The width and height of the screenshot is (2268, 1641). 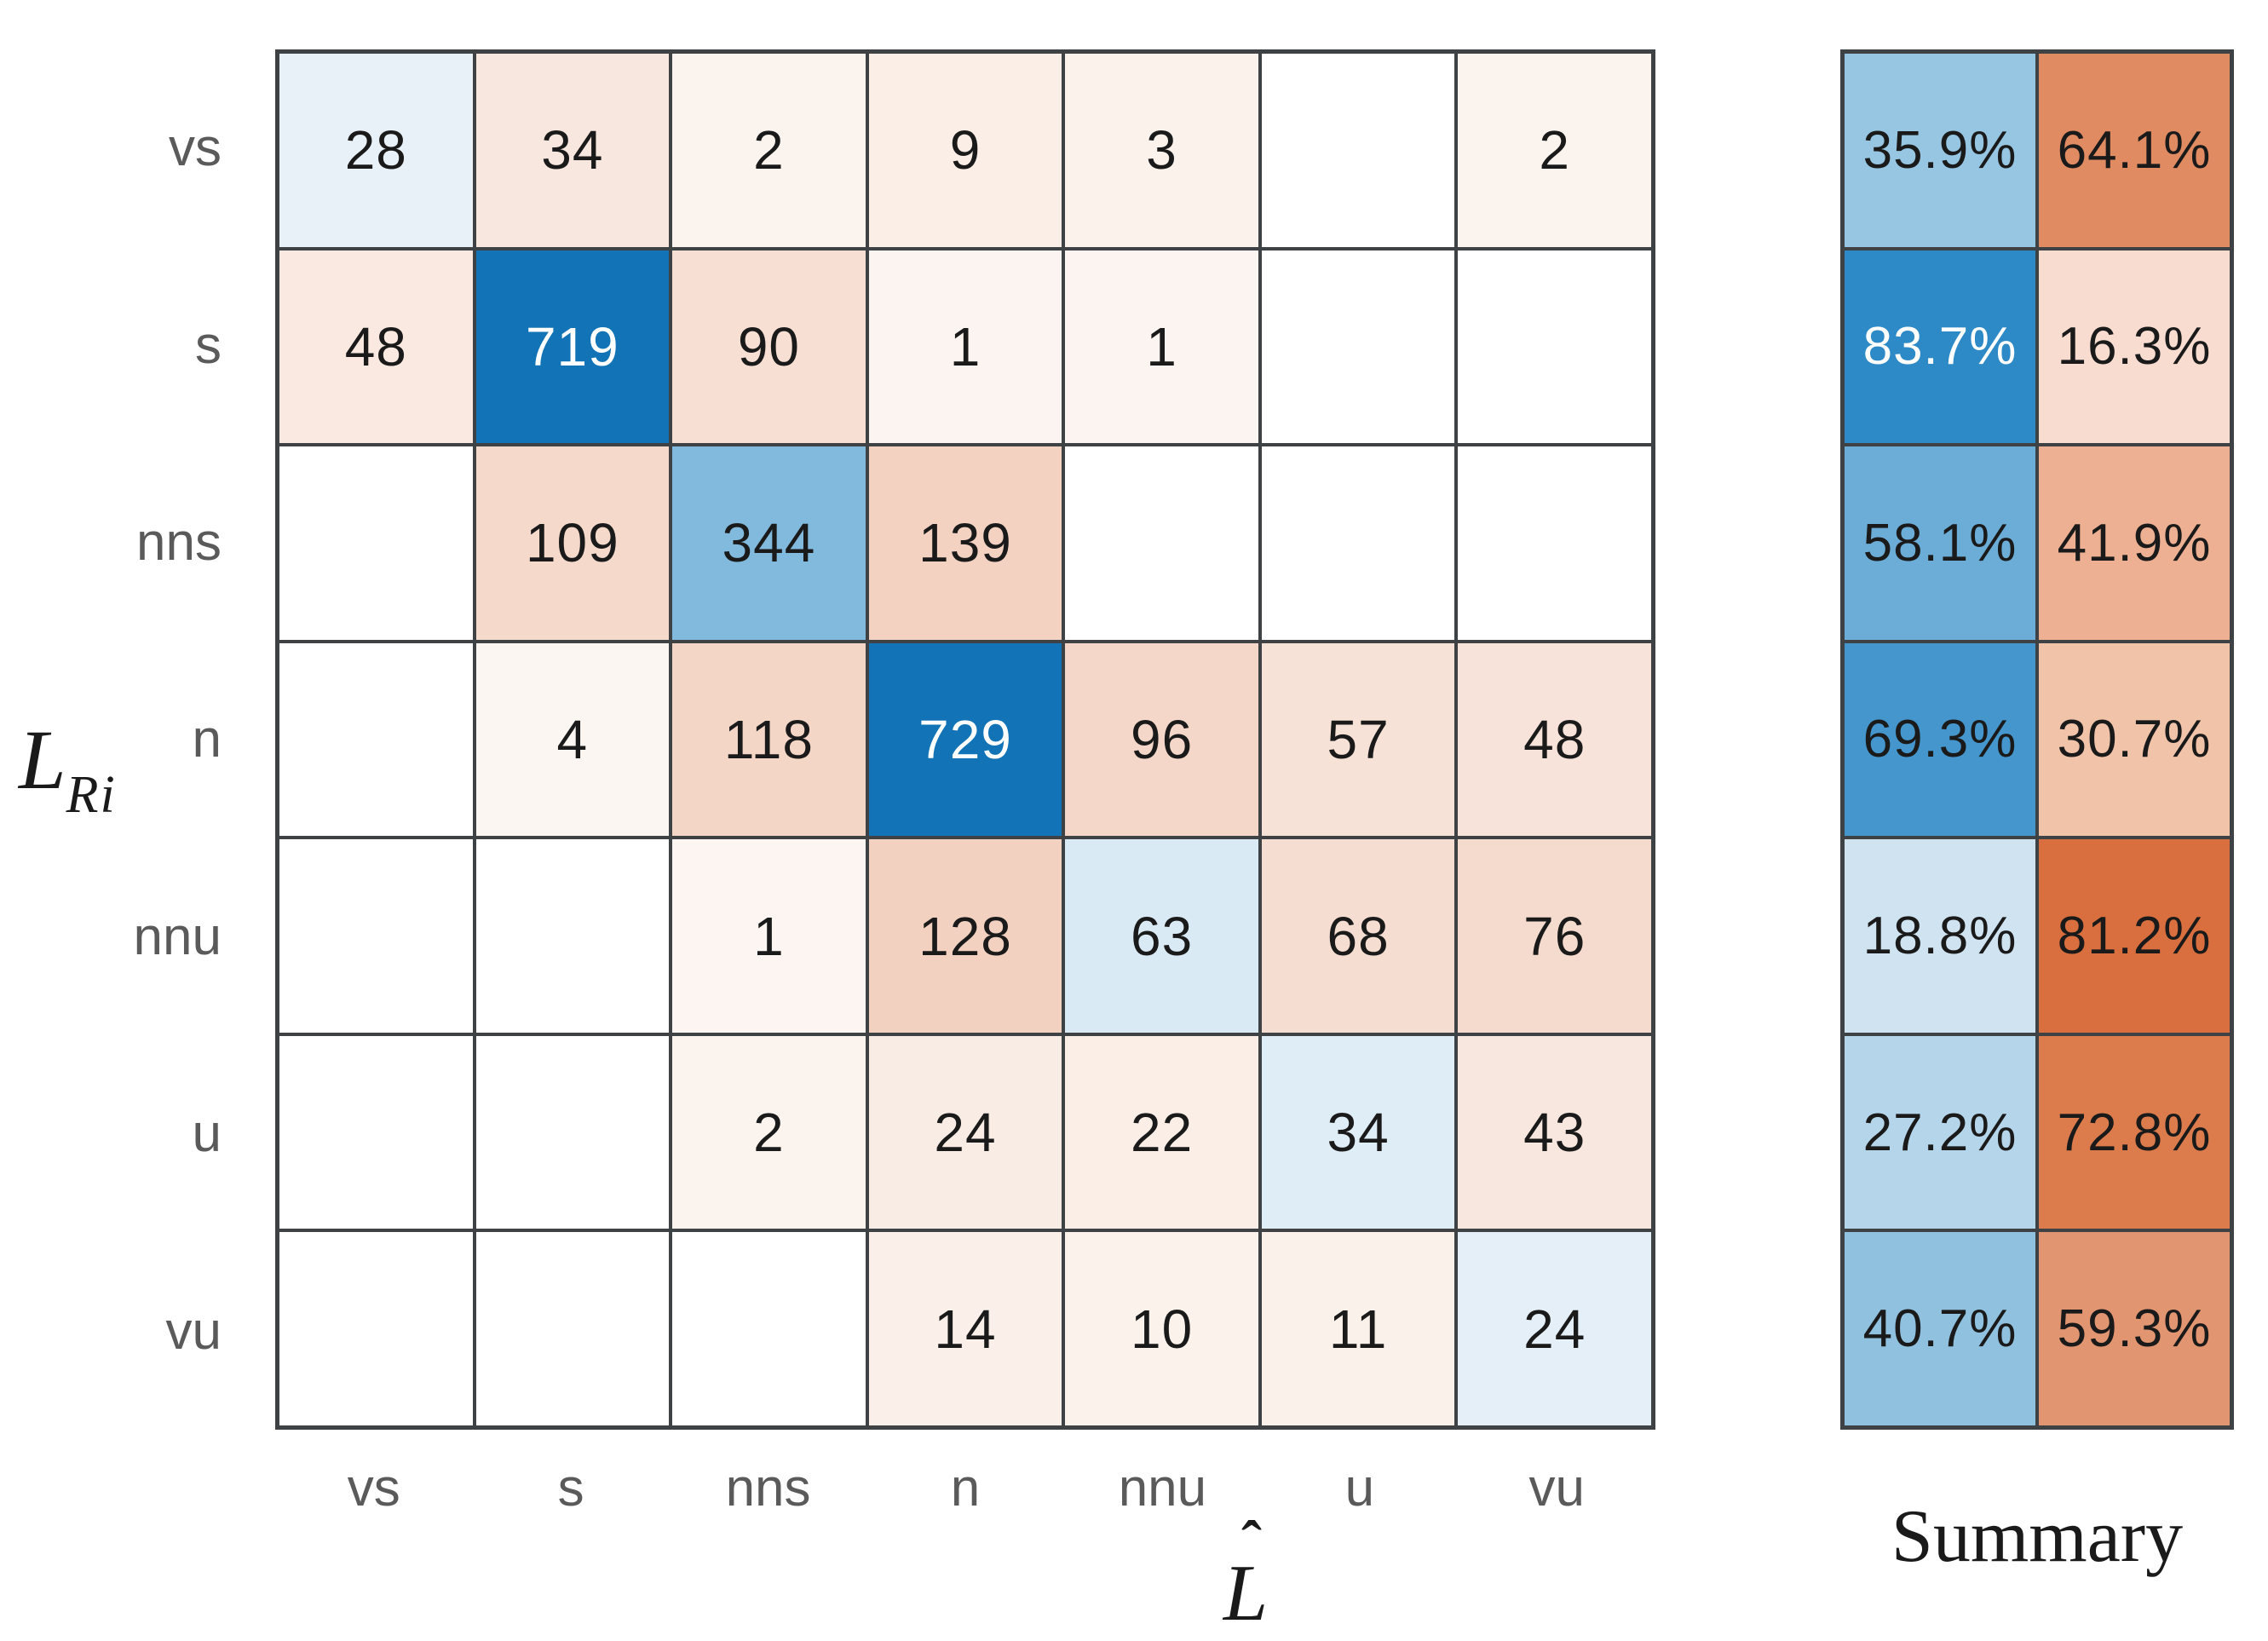 I want to click on matrix-cell-vs-vu: 2, so click(x=1554, y=150).